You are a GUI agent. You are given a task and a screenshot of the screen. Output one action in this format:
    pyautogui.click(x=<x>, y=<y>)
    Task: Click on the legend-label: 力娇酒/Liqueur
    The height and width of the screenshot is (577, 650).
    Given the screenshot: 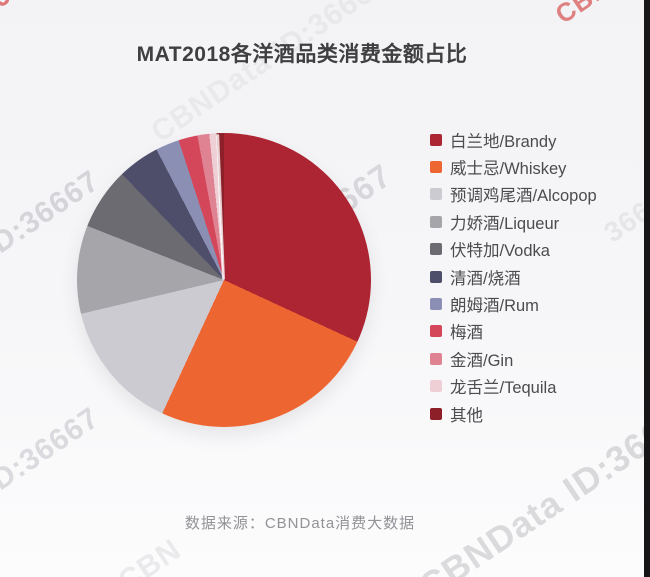 What is the action you would take?
    pyautogui.click(x=505, y=223)
    